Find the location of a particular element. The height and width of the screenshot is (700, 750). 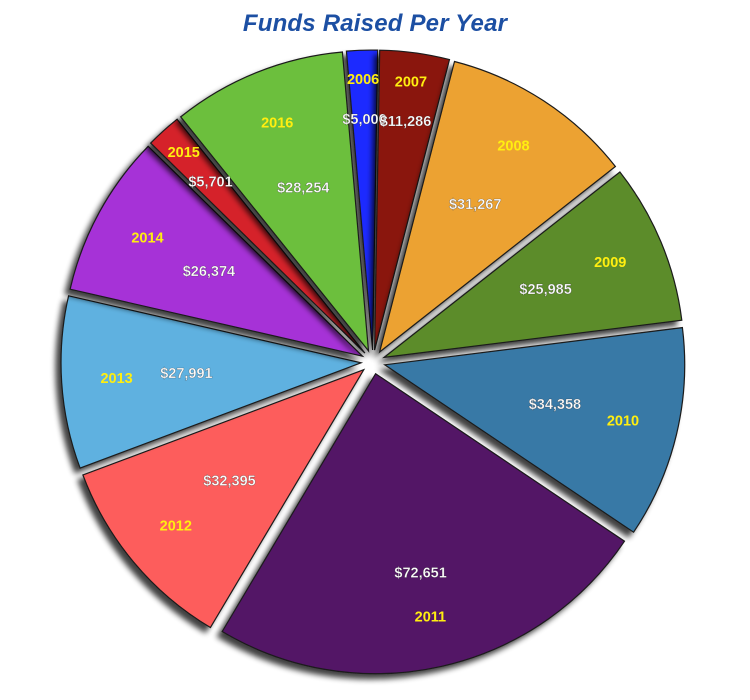

year-label-2007: 2007 is located at coordinates (411, 82).